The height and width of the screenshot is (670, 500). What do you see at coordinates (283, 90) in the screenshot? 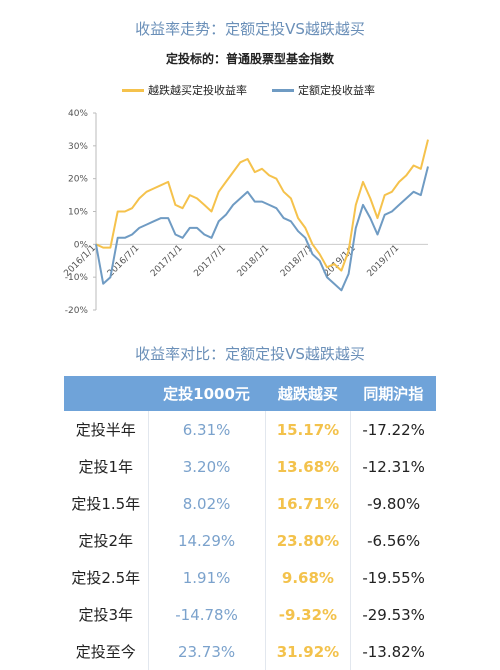
I see `legend-swatch-blue` at bounding box center [283, 90].